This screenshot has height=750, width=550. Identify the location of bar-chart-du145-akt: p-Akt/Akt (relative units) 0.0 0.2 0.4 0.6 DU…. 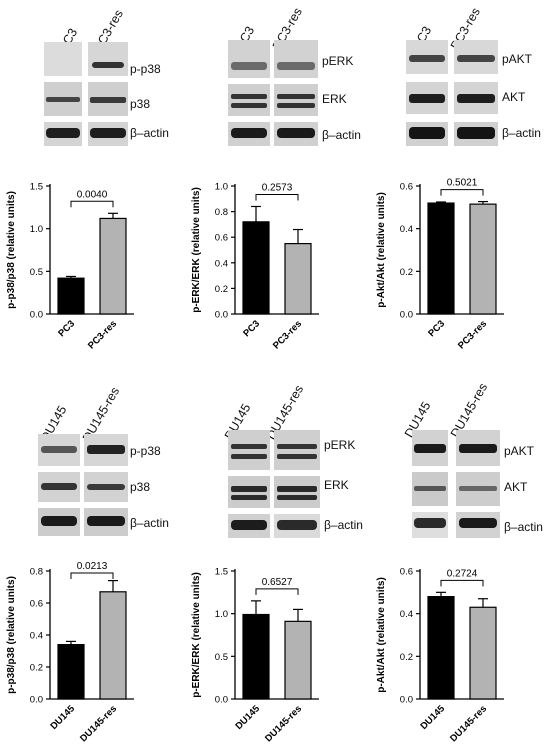
(440, 655).